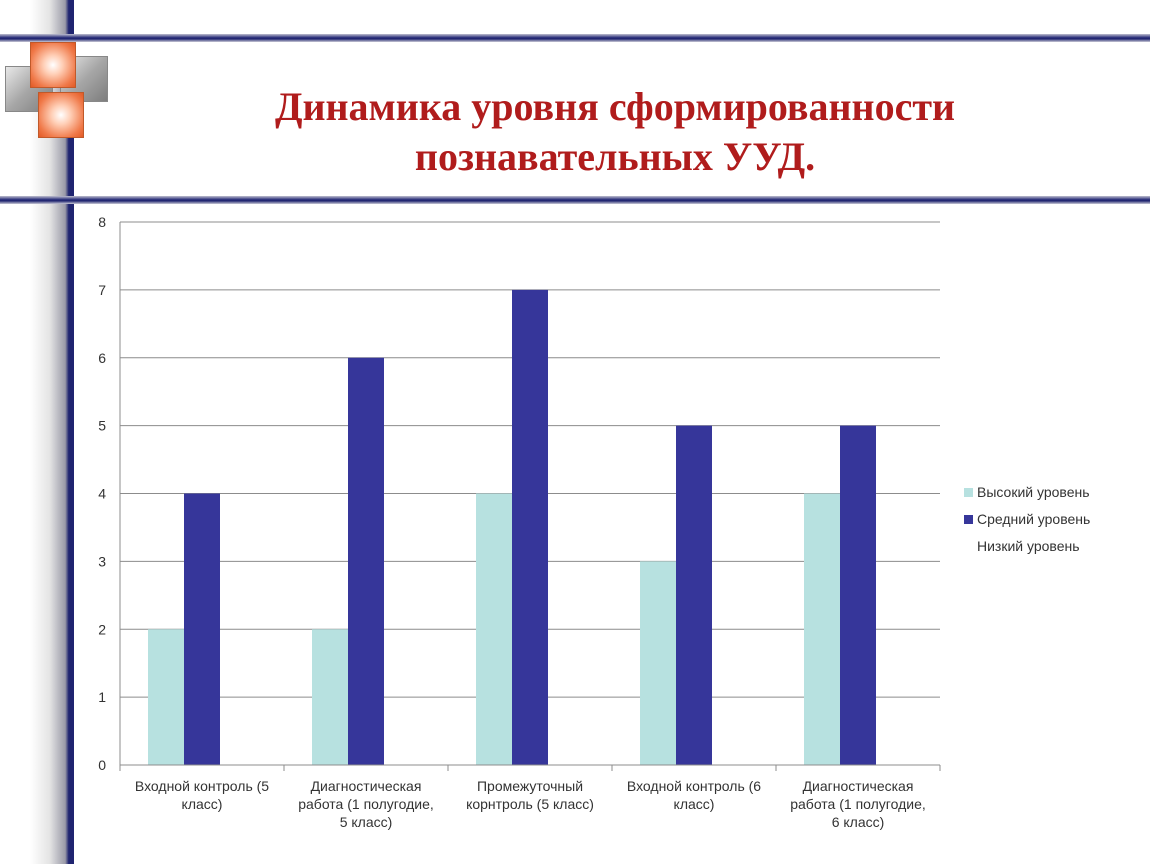  What do you see at coordinates (575, 38) in the screenshot?
I see `top-divider-line` at bounding box center [575, 38].